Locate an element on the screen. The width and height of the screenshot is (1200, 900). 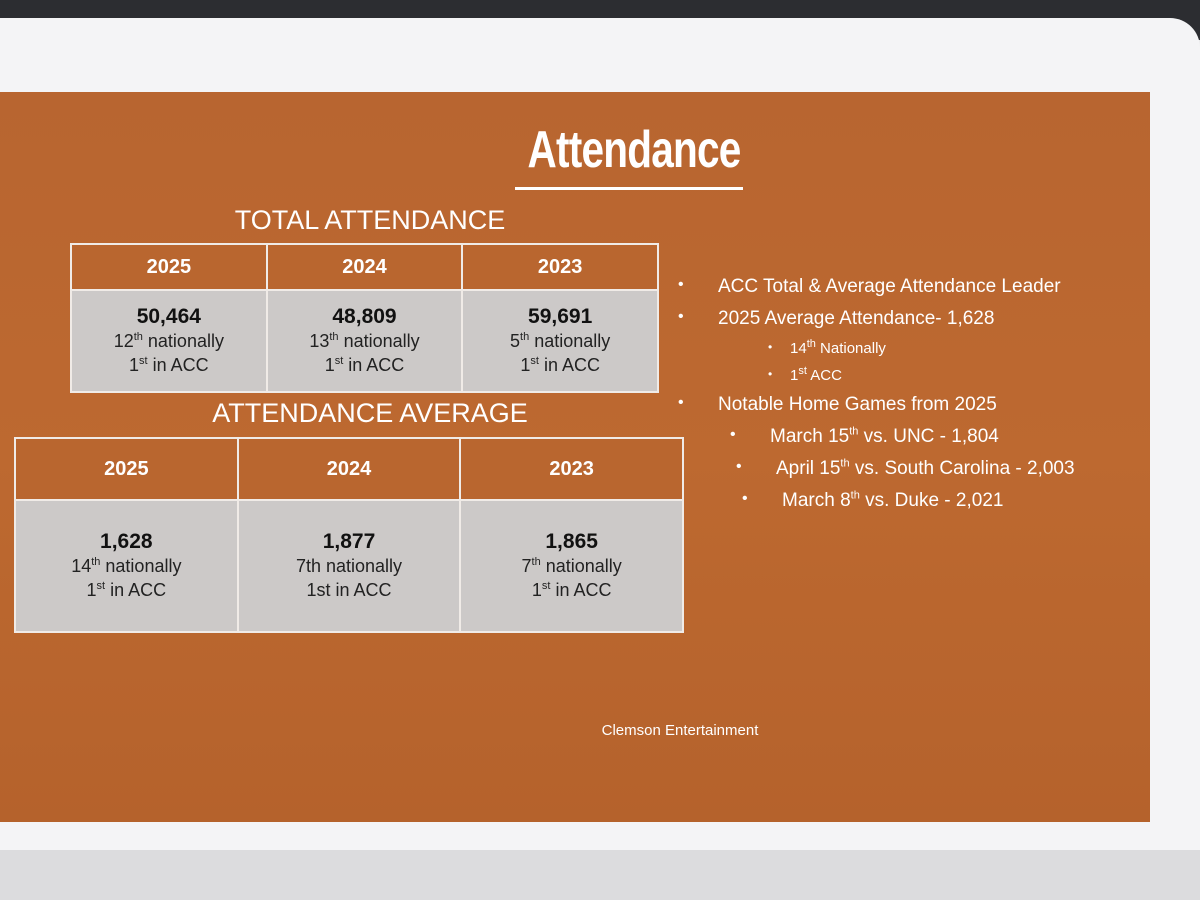
title-rule is located at coordinates (629, 188).